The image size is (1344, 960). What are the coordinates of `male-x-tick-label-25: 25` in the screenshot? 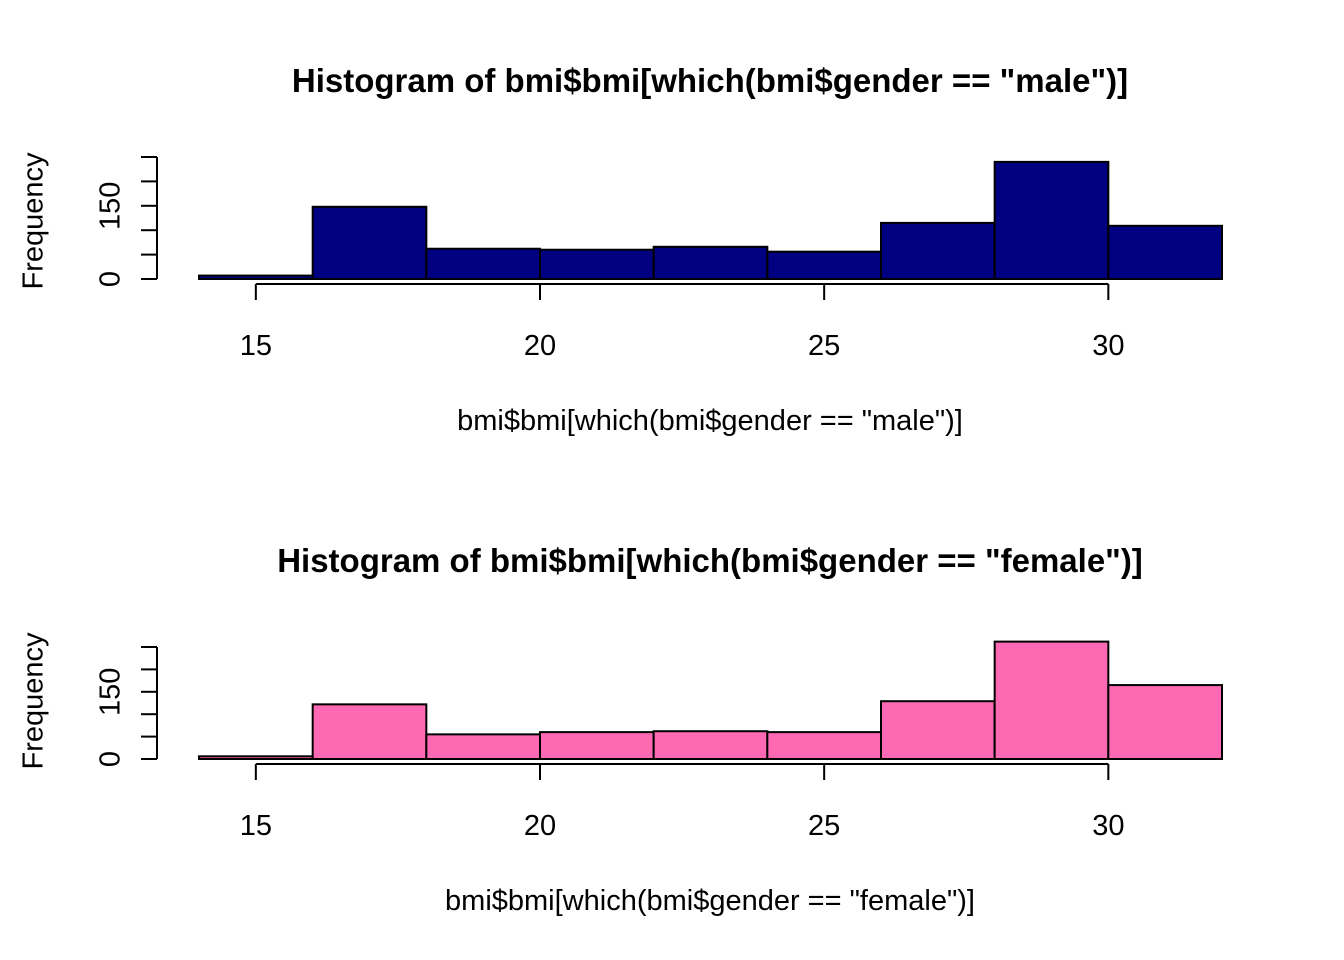 It's located at (824, 346).